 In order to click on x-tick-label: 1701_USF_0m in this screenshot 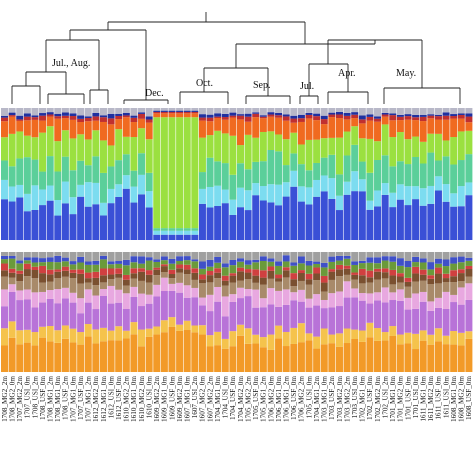, I will do `click(408, 398)`.